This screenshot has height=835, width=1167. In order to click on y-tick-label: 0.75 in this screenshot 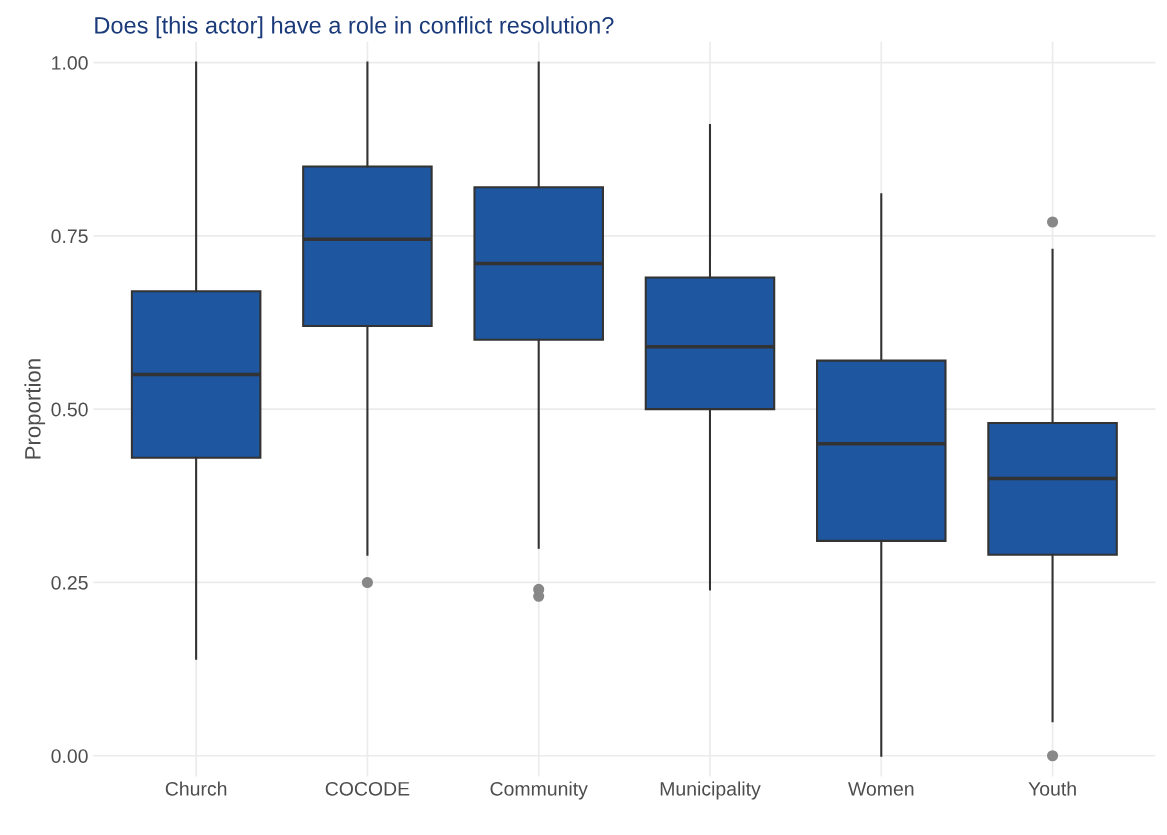, I will do `click(69, 236)`.